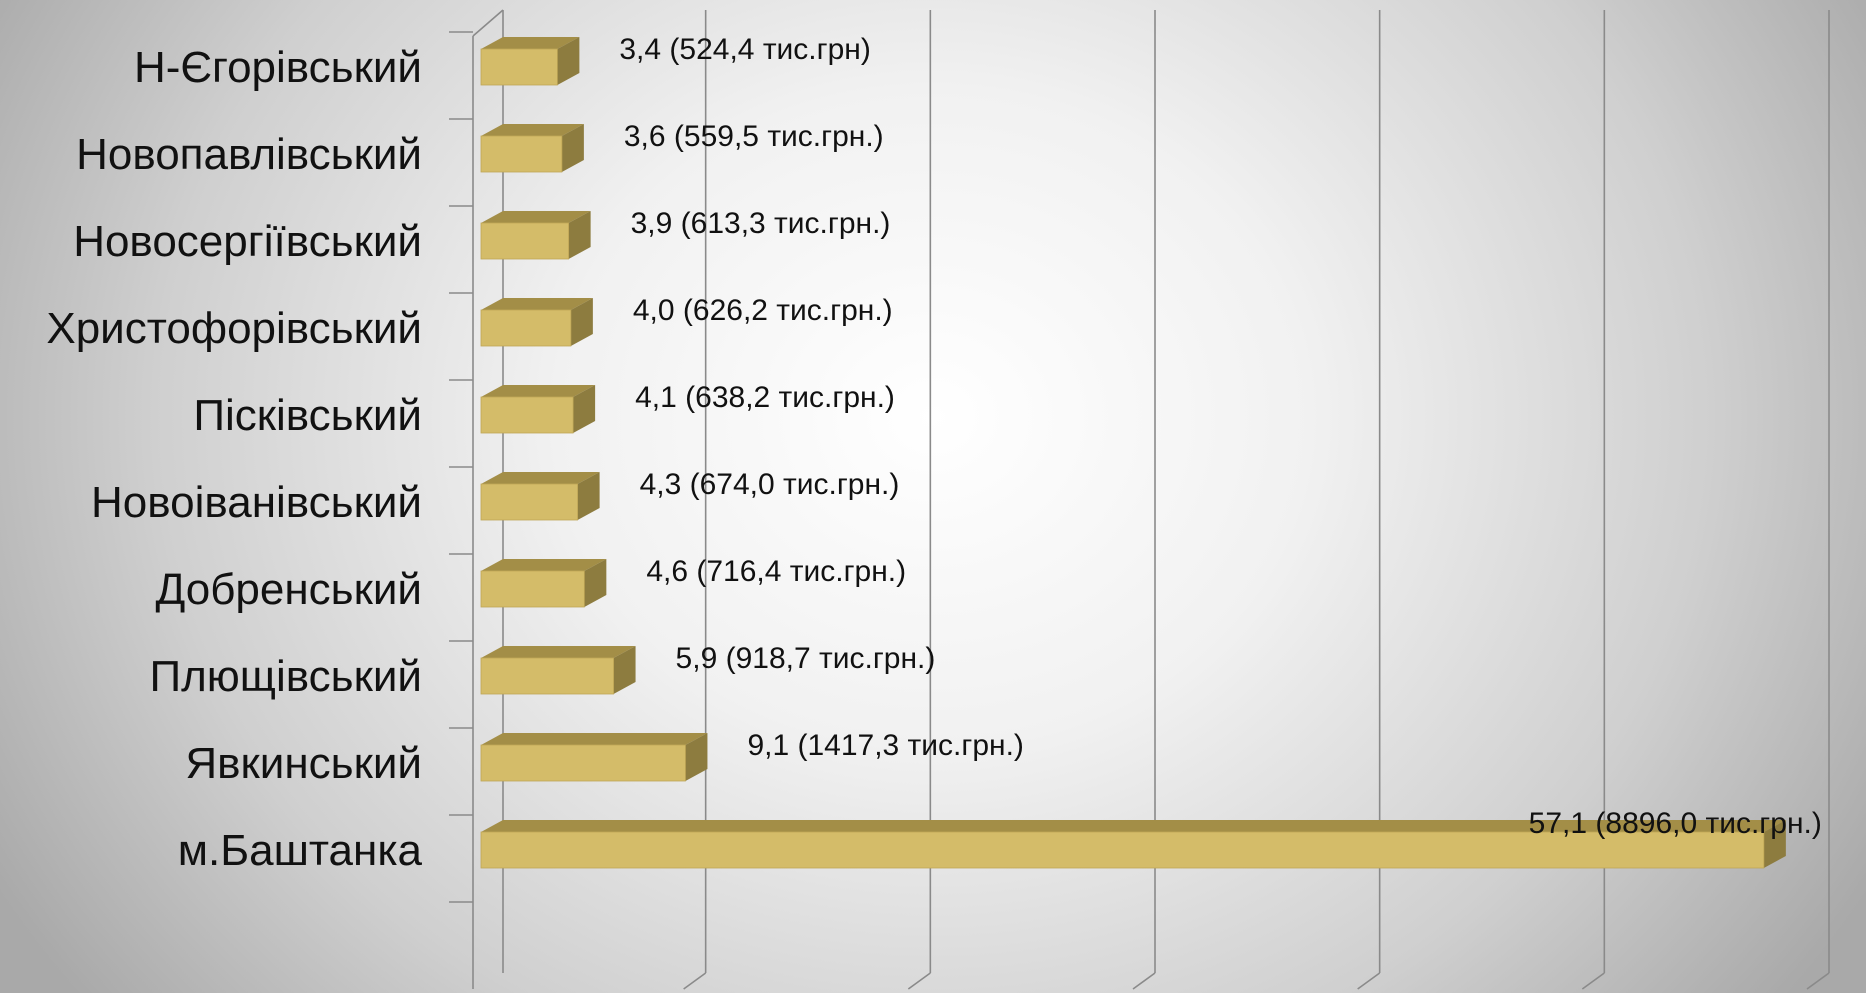 This screenshot has width=1866, height=993. Describe the element at coordinates (765, 397) in the screenshot. I see `data-label: 4,1 (638,2 тис.грн.)` at that location.